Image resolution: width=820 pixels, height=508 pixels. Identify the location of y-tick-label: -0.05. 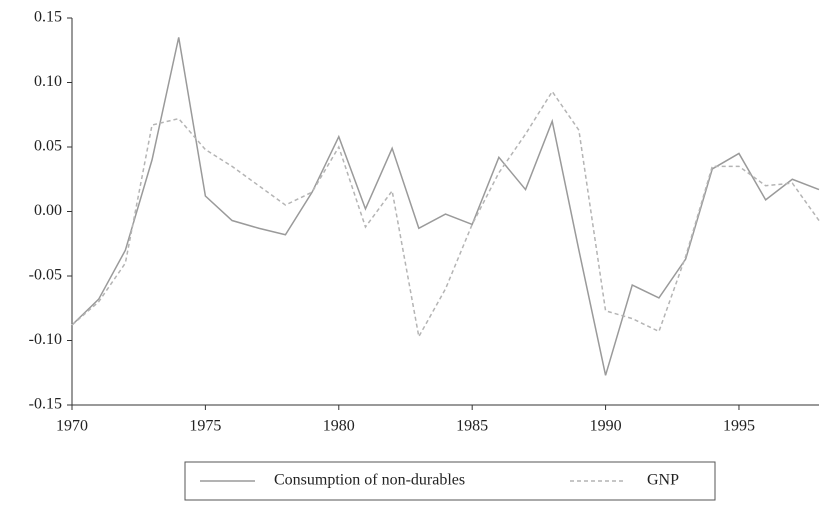
(45, 275).